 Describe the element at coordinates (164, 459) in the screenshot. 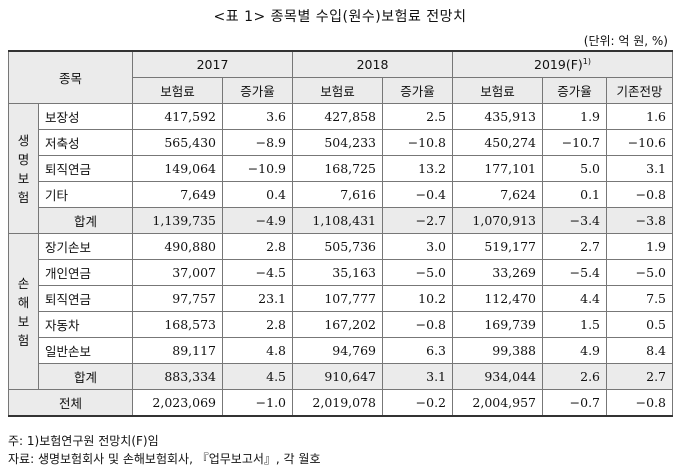

I see `source-note: 자료: 생명보험회사 및 손해보험회사, 『업무보고서』, 각 월호` at that location.